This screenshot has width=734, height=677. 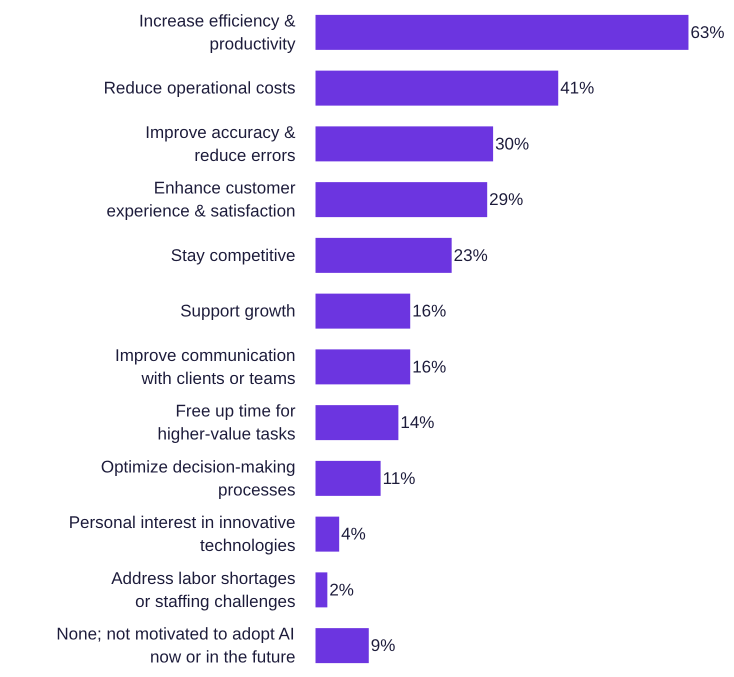 What do you see at coordinates (471, 255) in the screenshot?
I see `data-label: 23%` at bounding box center [471, 255].